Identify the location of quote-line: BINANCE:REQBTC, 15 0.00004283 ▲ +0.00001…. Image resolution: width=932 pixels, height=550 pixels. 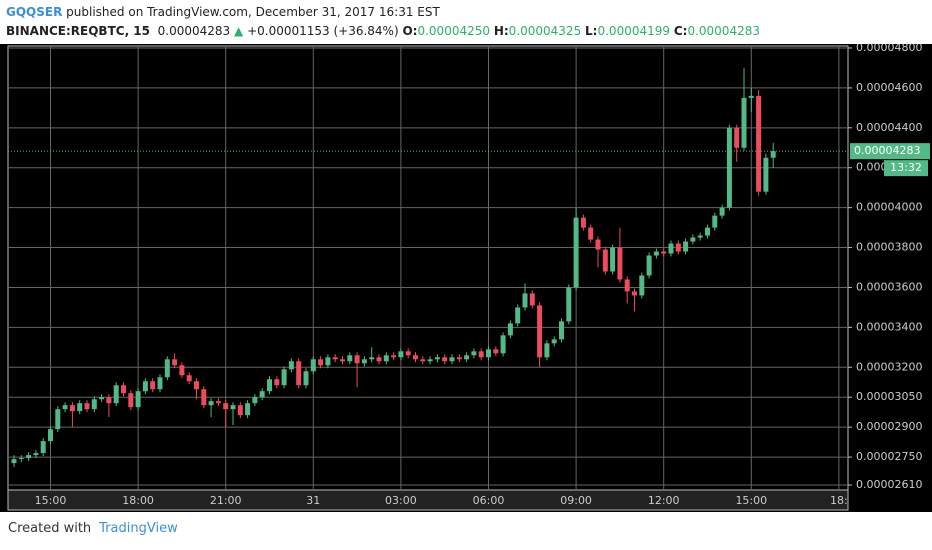
(383, 31).